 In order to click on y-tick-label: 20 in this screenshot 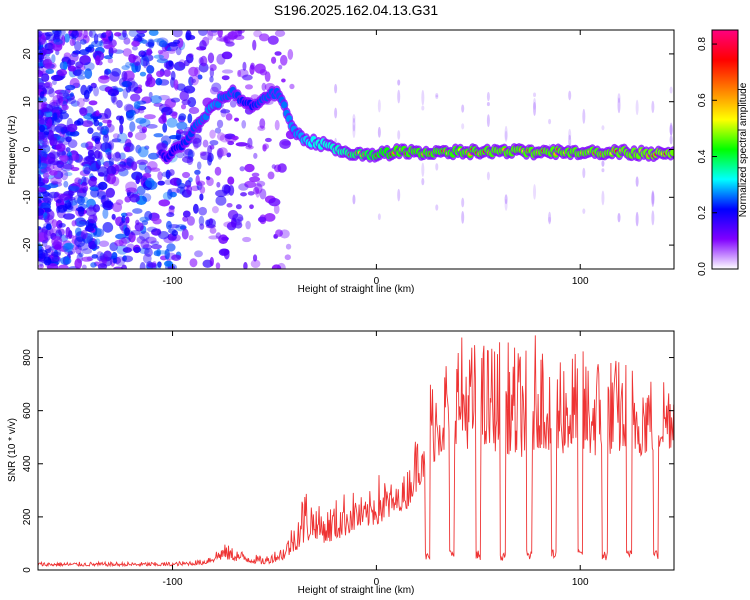, I will do `click(27, 54)`.